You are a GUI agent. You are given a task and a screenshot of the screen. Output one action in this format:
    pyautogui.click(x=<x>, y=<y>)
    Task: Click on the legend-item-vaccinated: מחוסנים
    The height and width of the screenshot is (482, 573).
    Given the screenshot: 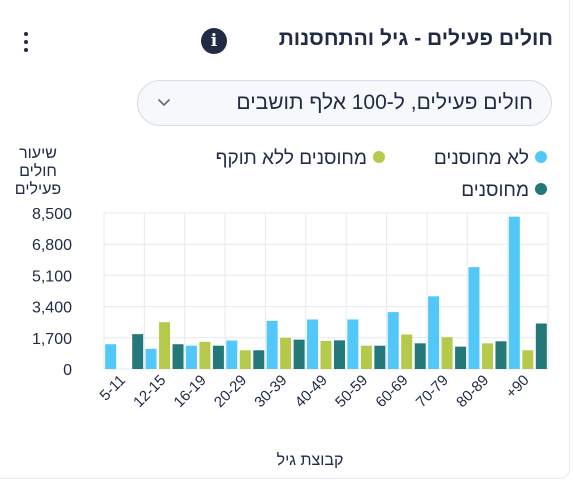 What is the action you would take?
    pyautogui.click(x=504, y=191)
    